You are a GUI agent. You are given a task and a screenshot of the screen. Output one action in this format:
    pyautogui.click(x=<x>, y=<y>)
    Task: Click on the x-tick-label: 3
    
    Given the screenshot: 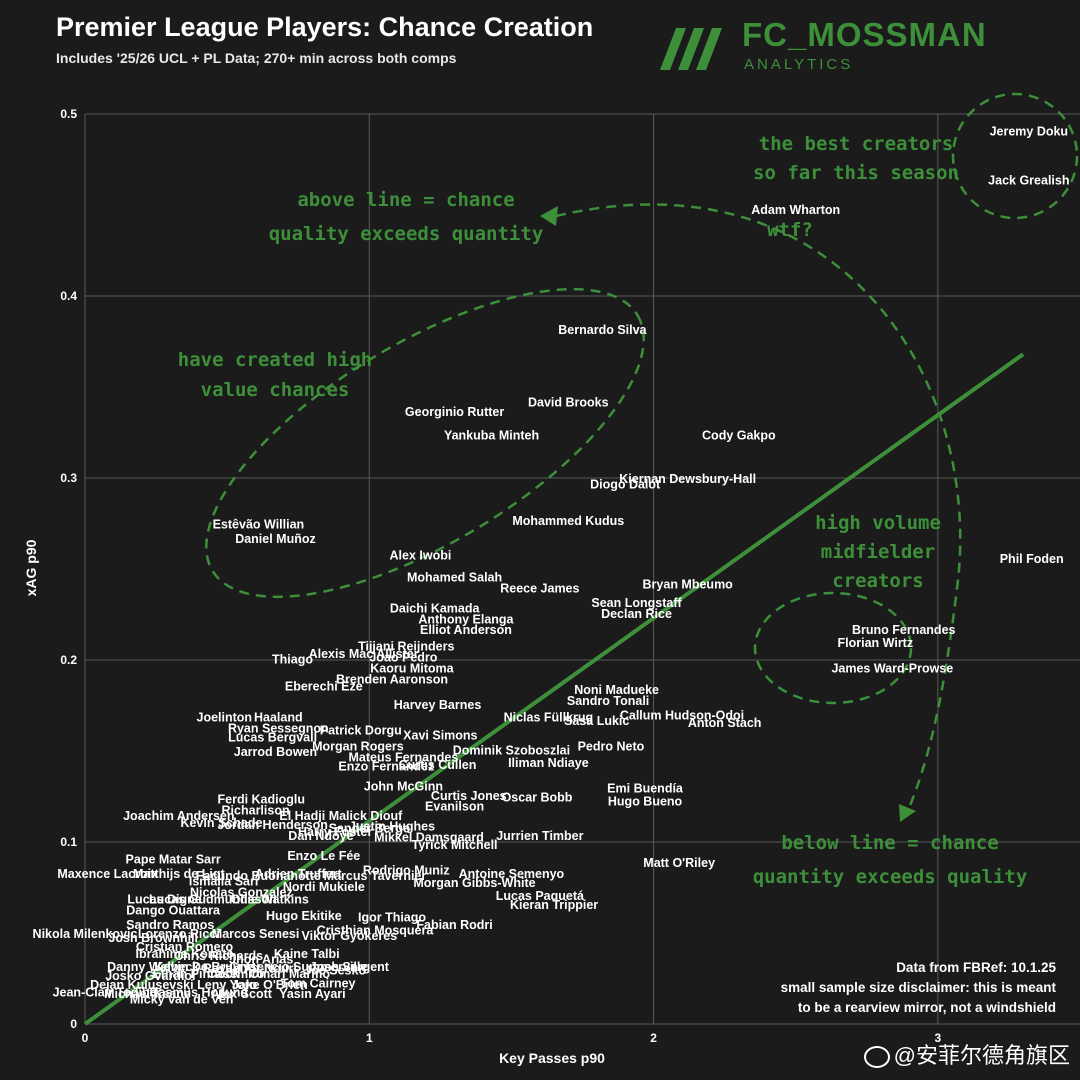 What is the action you would take?
    pyautogui.click(x=938, y=1038)
    